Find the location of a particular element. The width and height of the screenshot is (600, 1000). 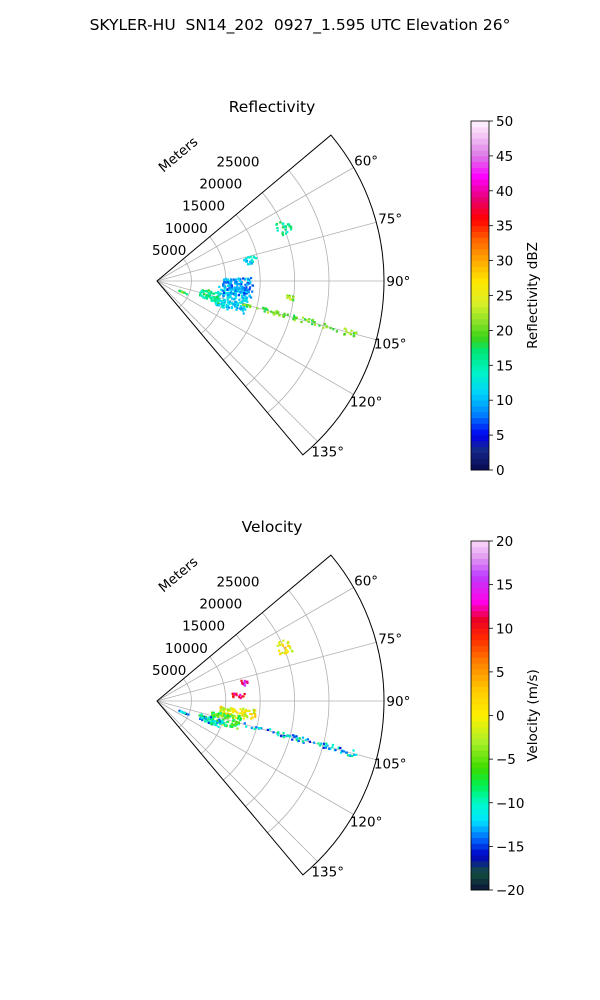

panel-title: Velocity is located at coordinates (272, 527).